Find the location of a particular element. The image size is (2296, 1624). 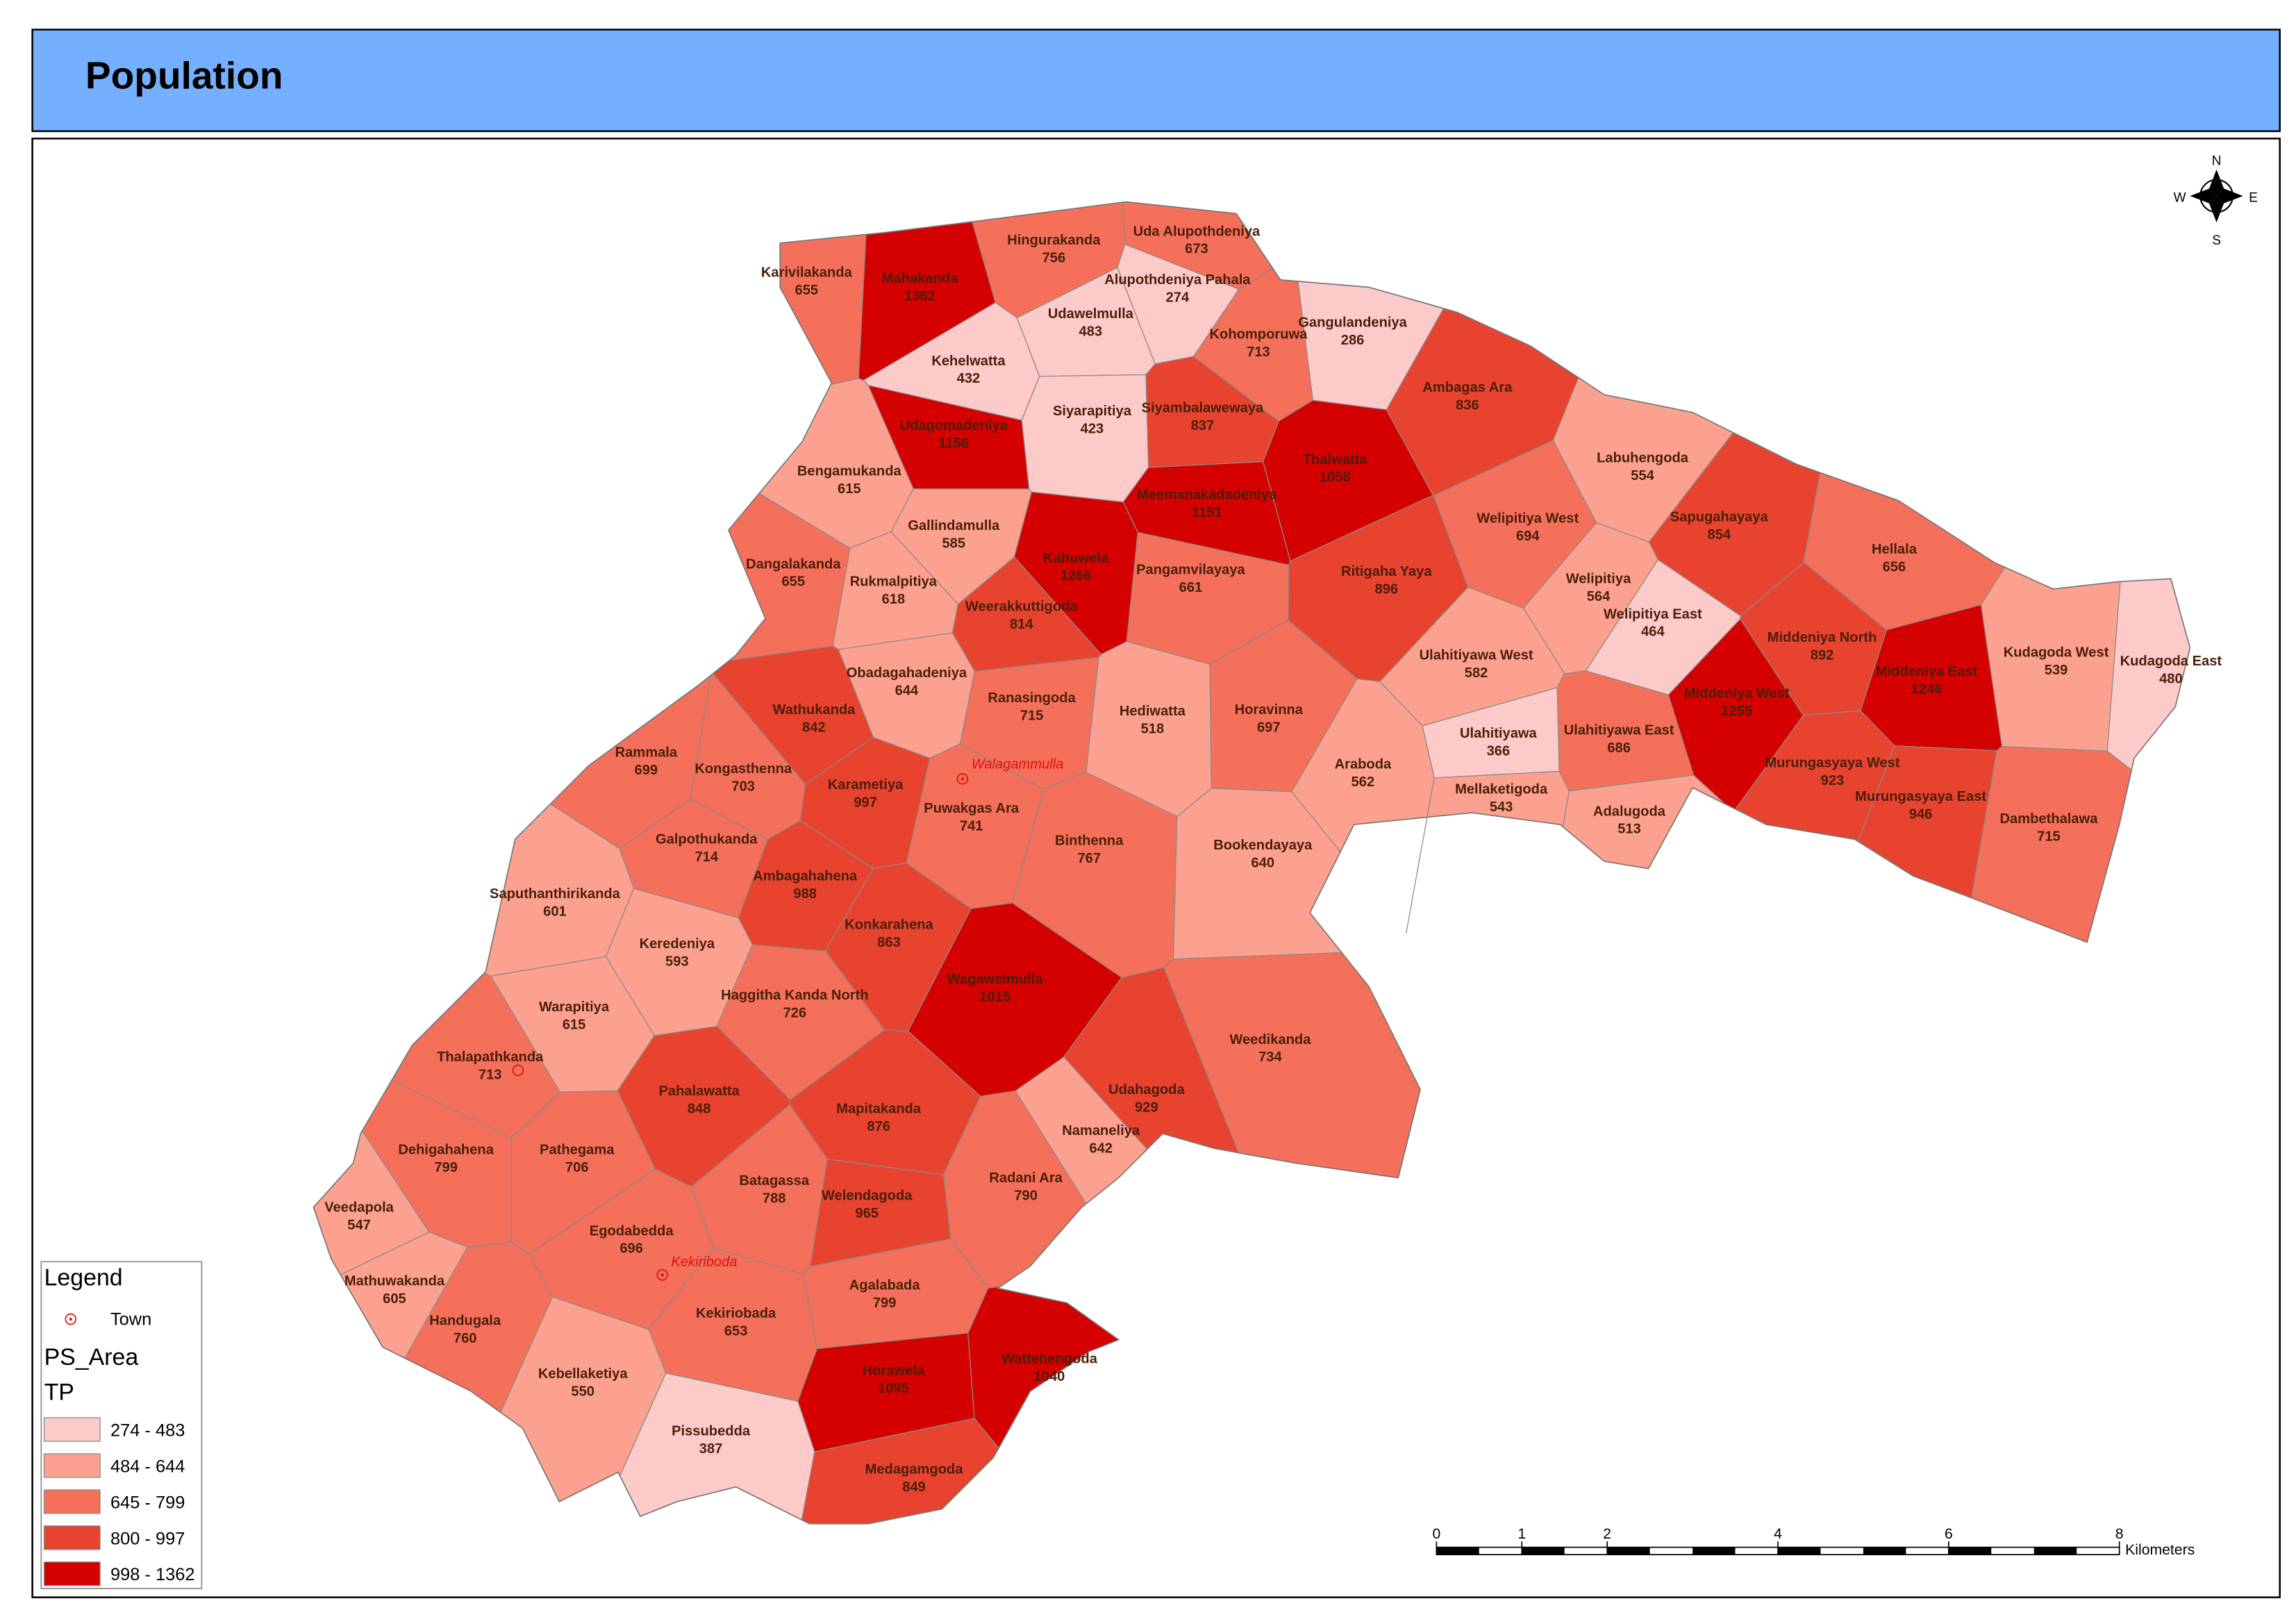

region-population: 706 is located at coordinates (577, 1167).